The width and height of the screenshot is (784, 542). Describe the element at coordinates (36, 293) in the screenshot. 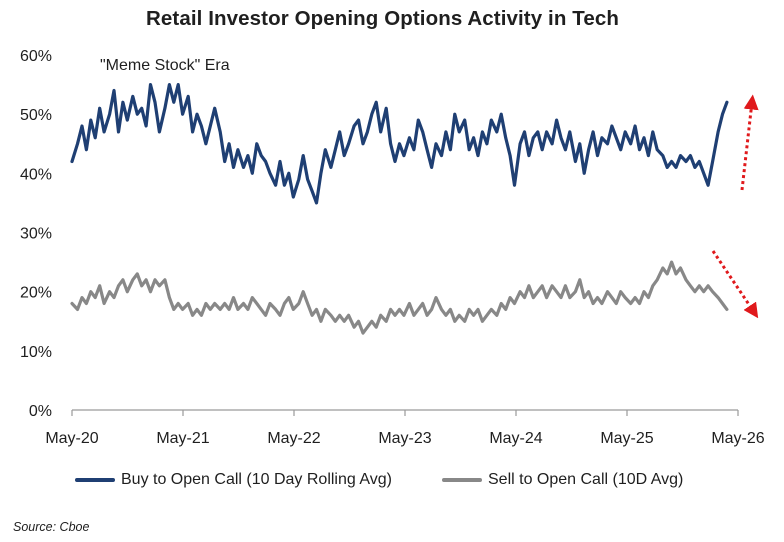

I see `y-tick-label: 20%` at that location.